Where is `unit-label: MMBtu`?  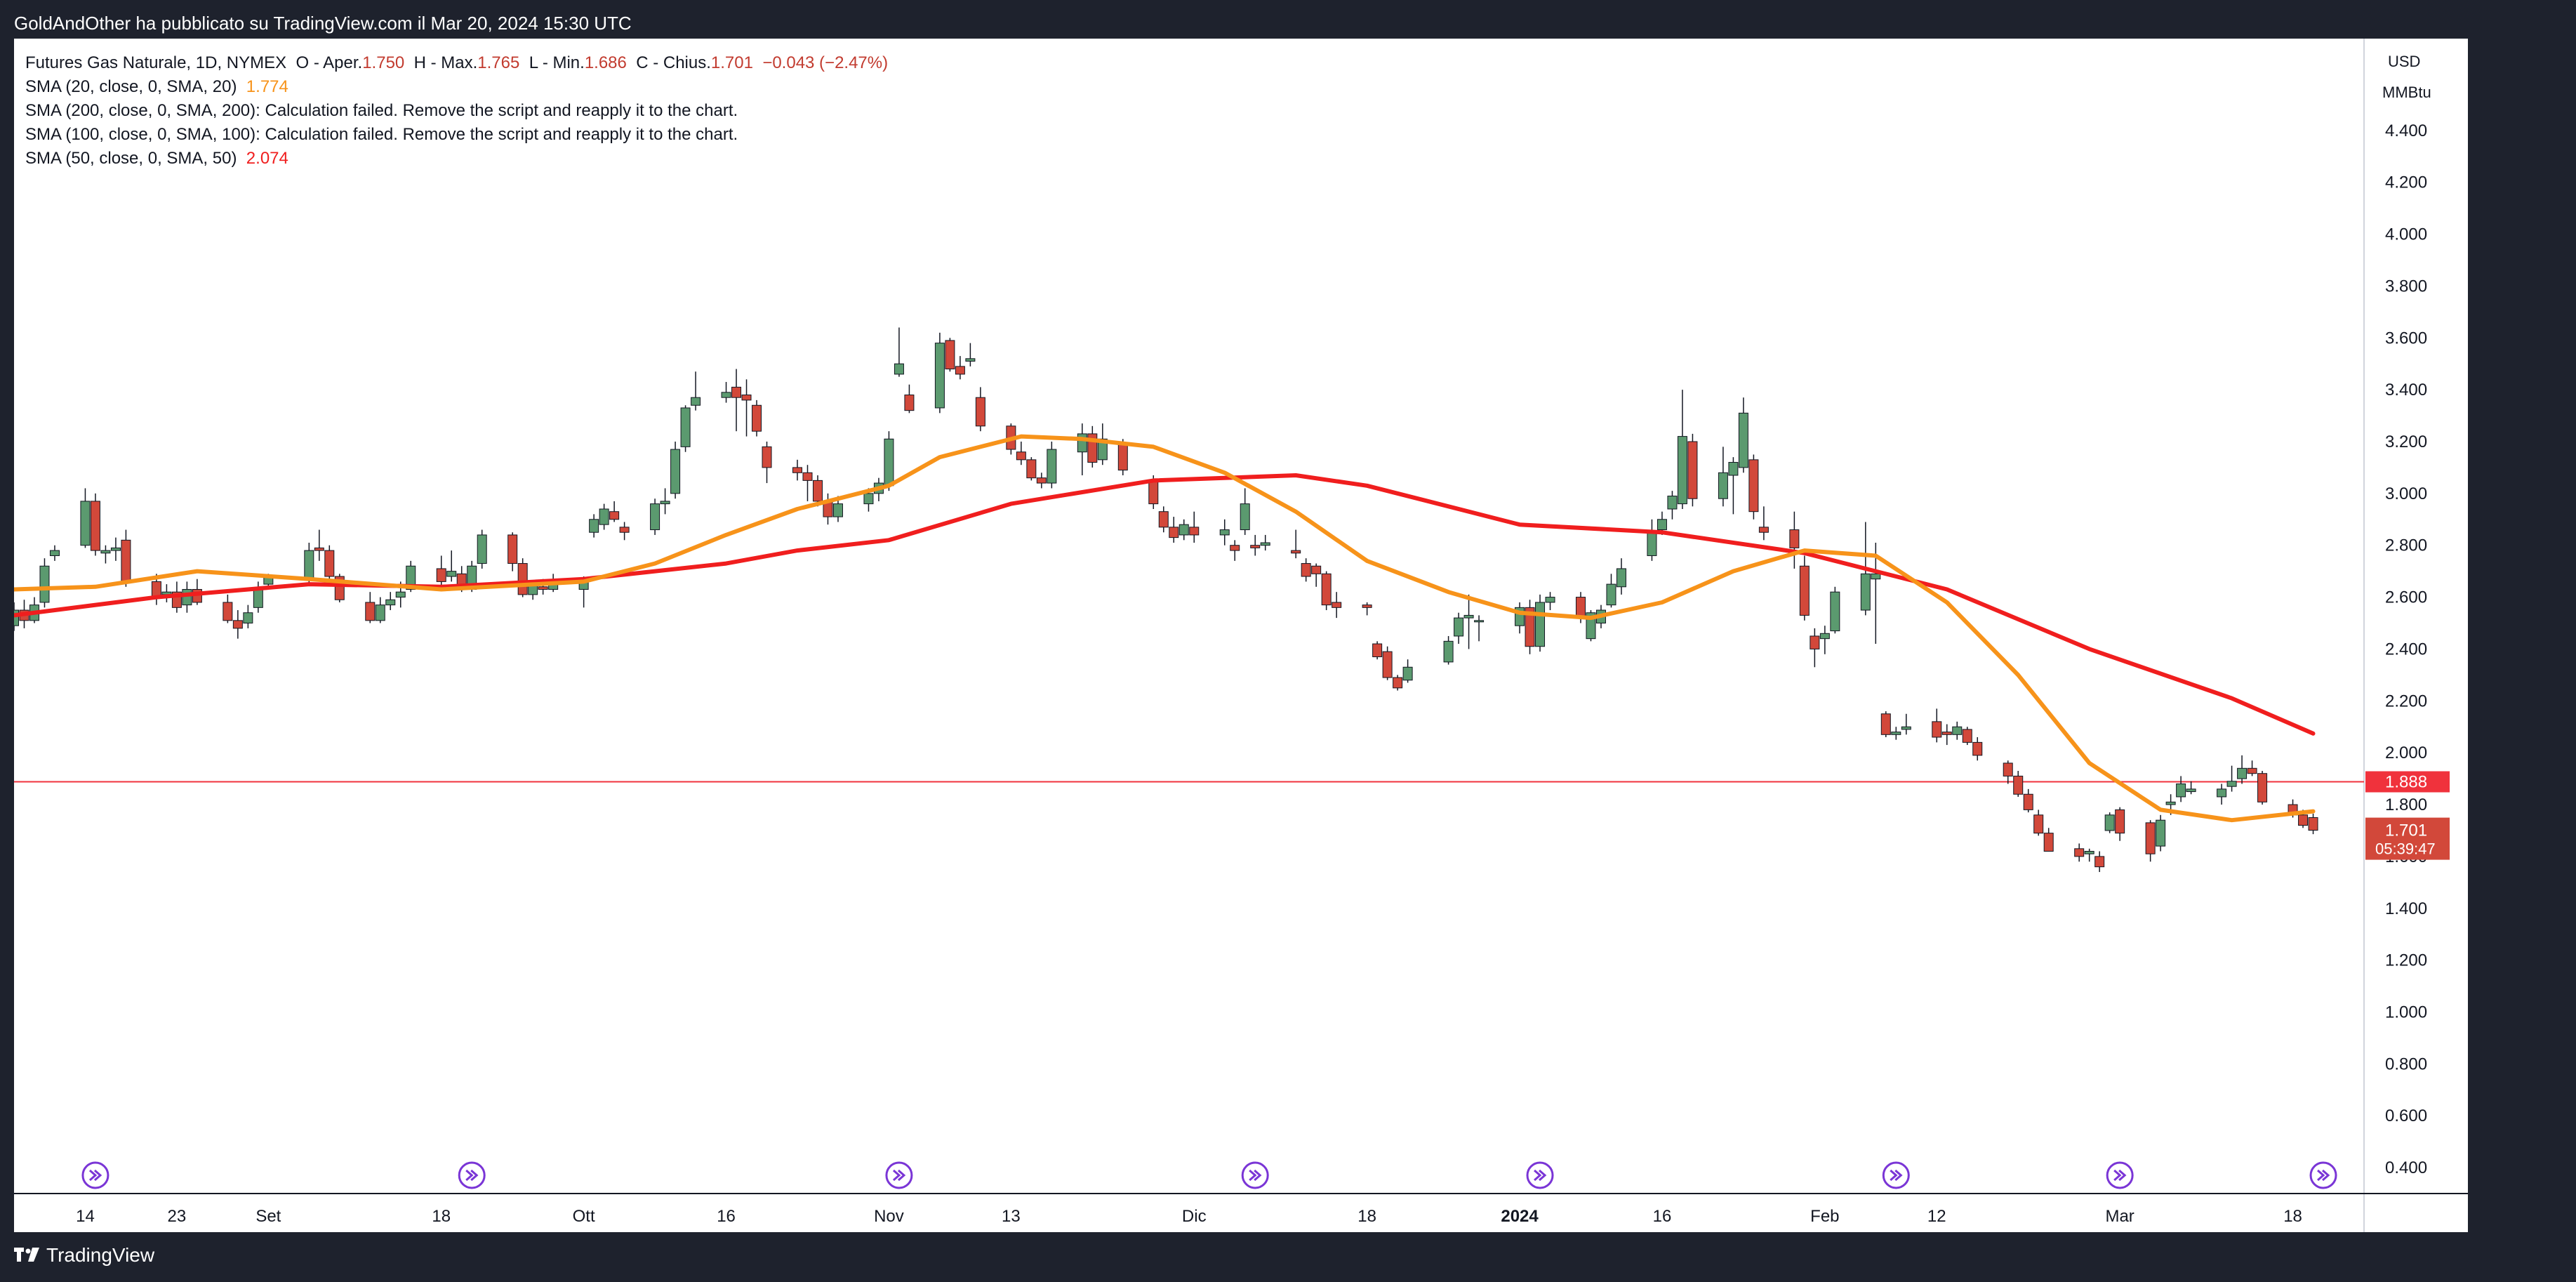
unit-label: MMBtu is located at coordinates (2406, 92).